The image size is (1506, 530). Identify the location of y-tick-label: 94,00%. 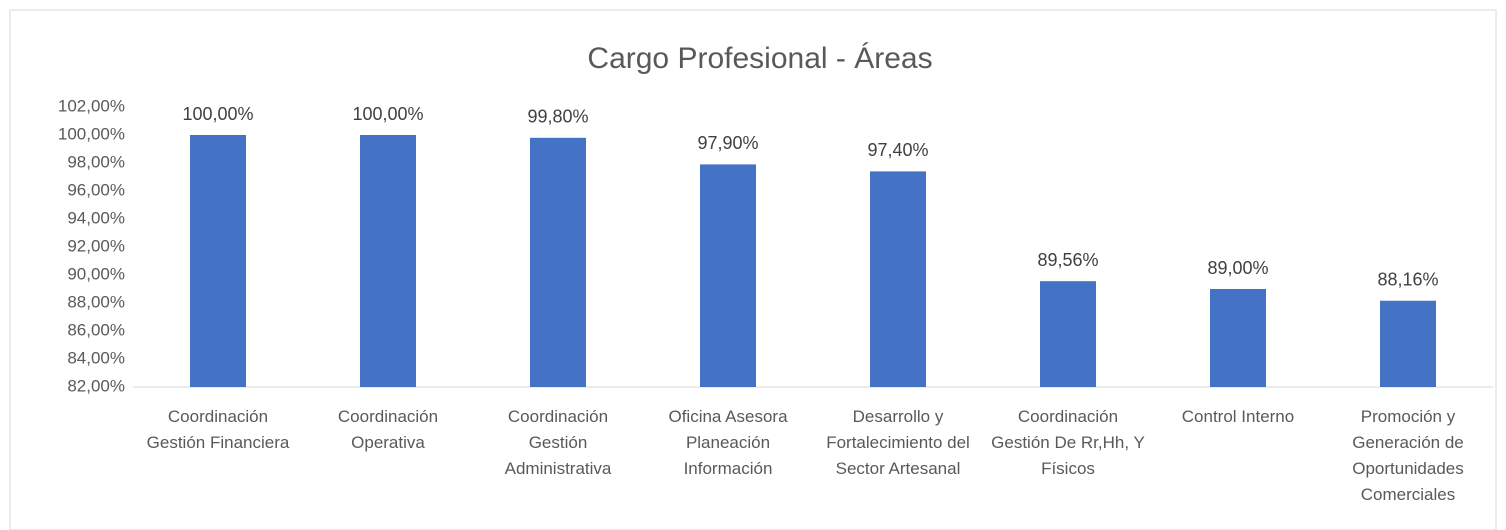
(96, 217).